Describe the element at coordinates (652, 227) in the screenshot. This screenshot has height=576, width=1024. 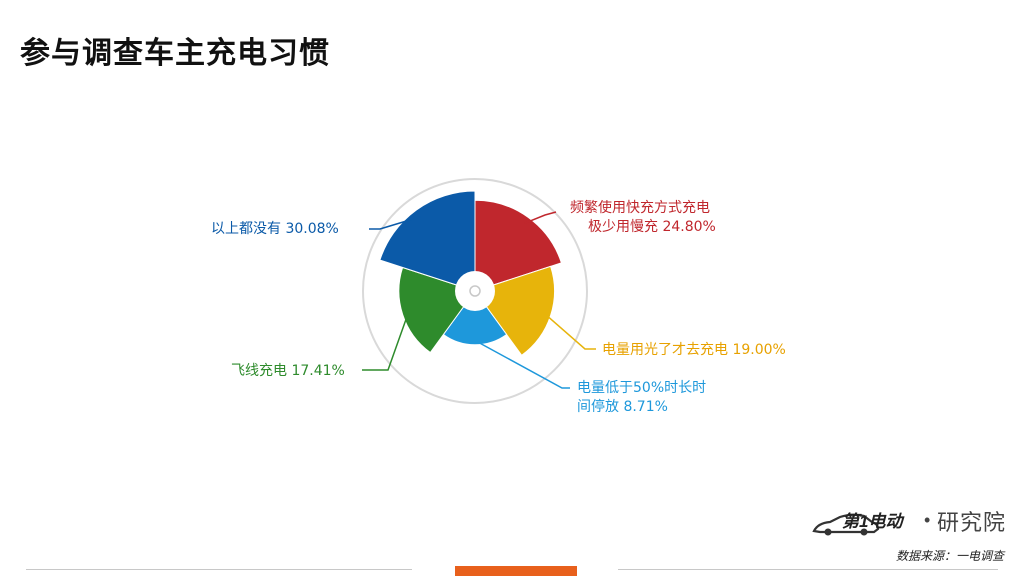
I see `label-slice-1-line2: 极少用慢充 24.80%` at that location.